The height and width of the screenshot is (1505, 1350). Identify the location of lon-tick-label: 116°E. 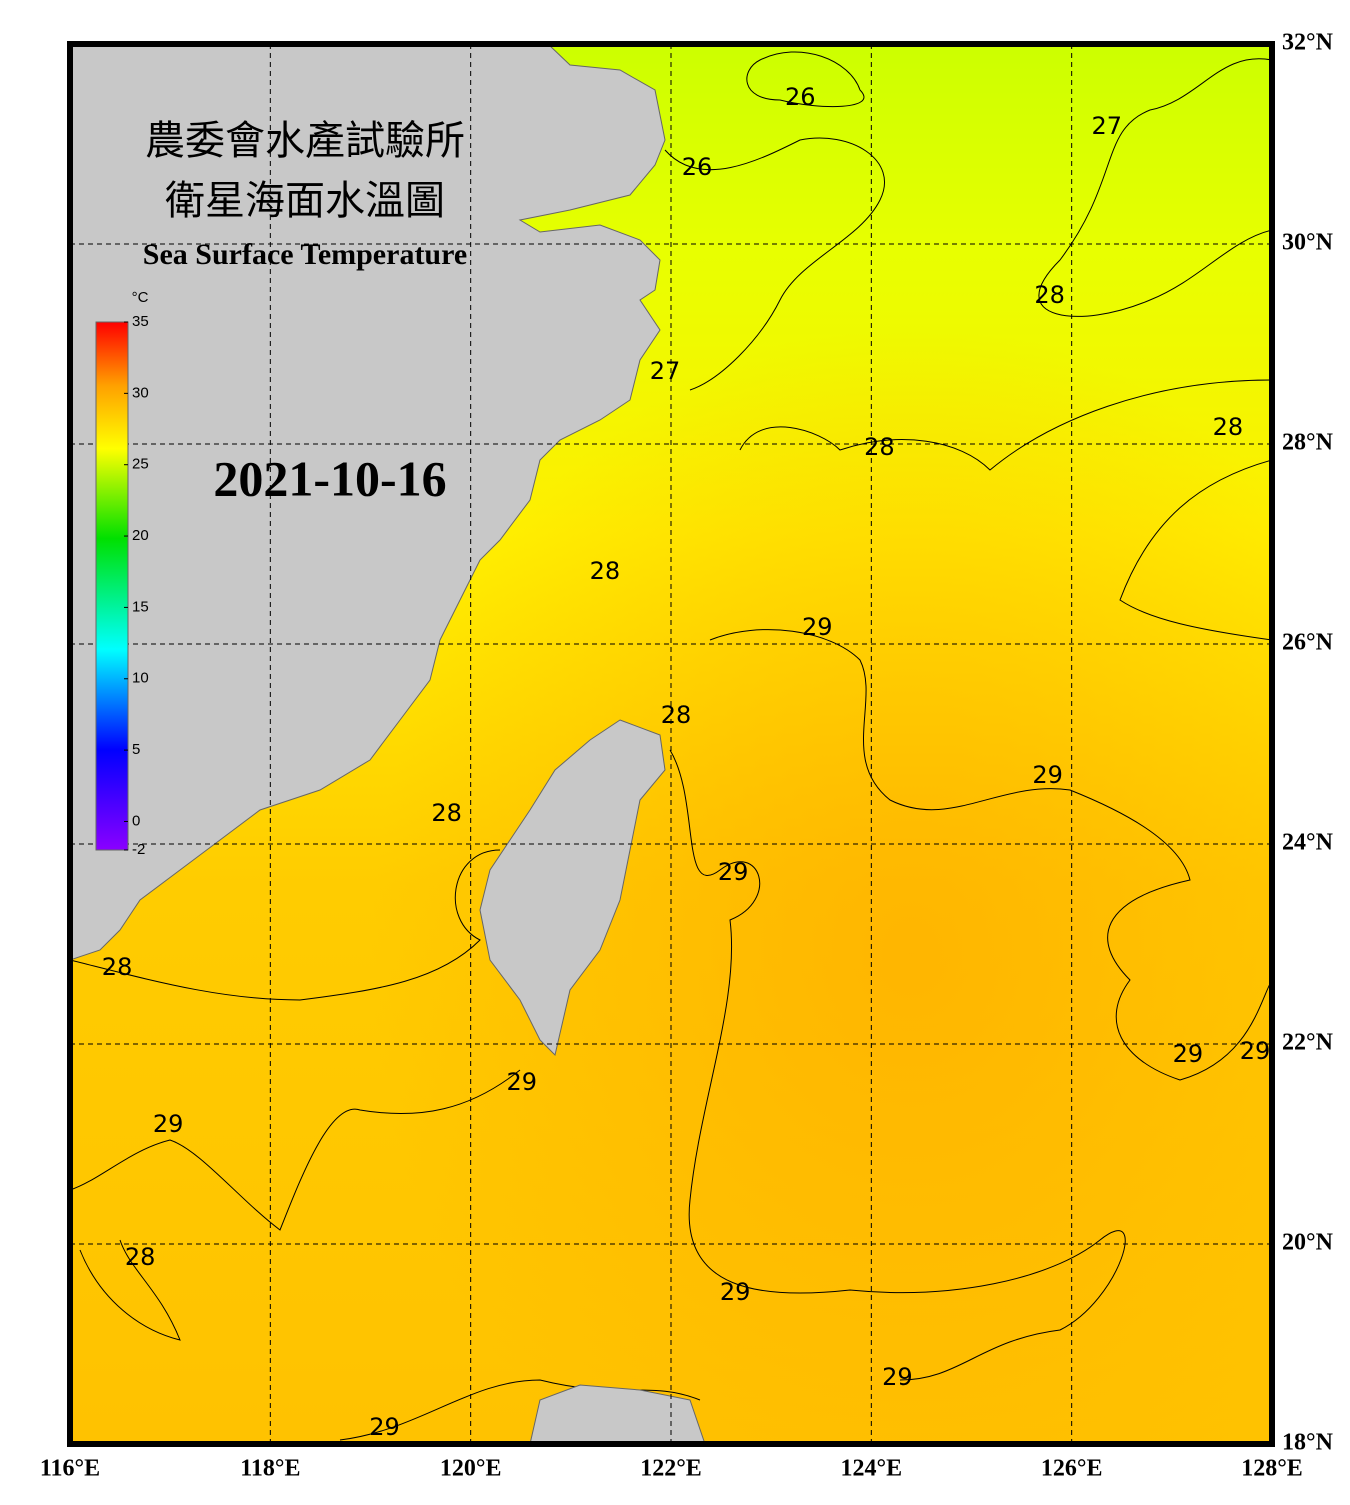
(70, 1469).